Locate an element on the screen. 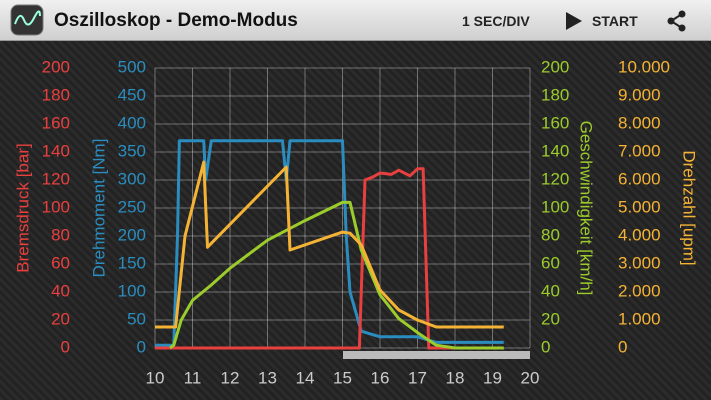 This screenshot has width=711, height=400. y-tick-label: 7.000 is located at coordinates (639, 150).